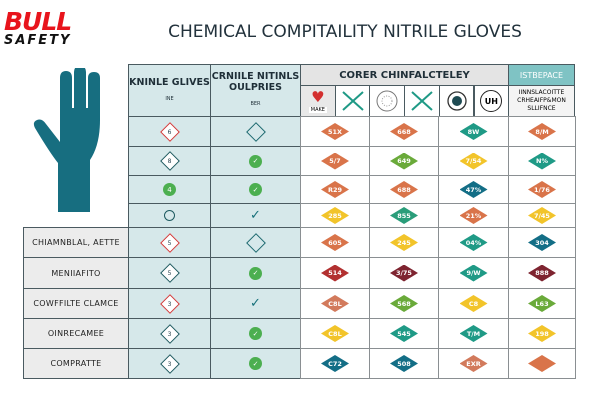 The height and width of the screenshot is (400, 600). I want to click on diamond-value: 8, so click(169, 161).